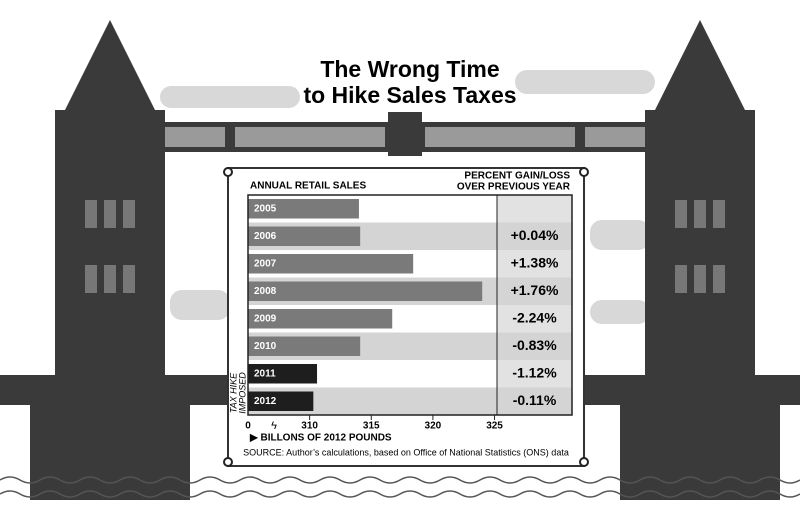 This screenshot has width=800, height=511. Describe the element at coordinates (514, 187) in the screenshot. I see `right-header: OVER PREVIOUS YEAR` at that location.